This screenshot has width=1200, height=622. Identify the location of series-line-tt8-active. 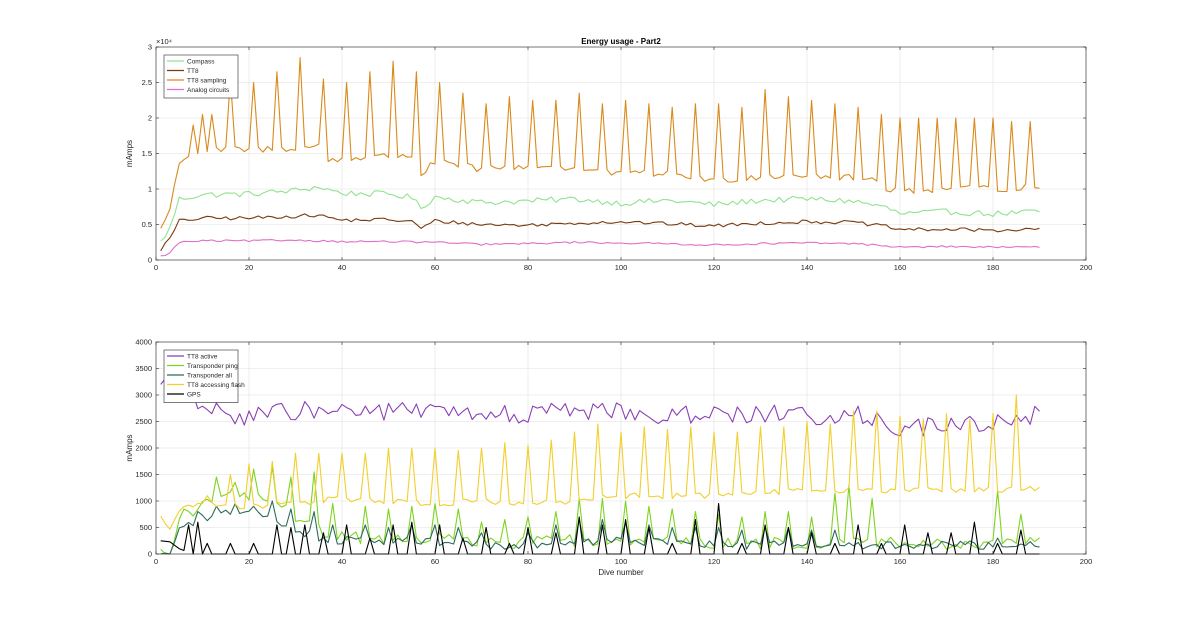
(600, 402).